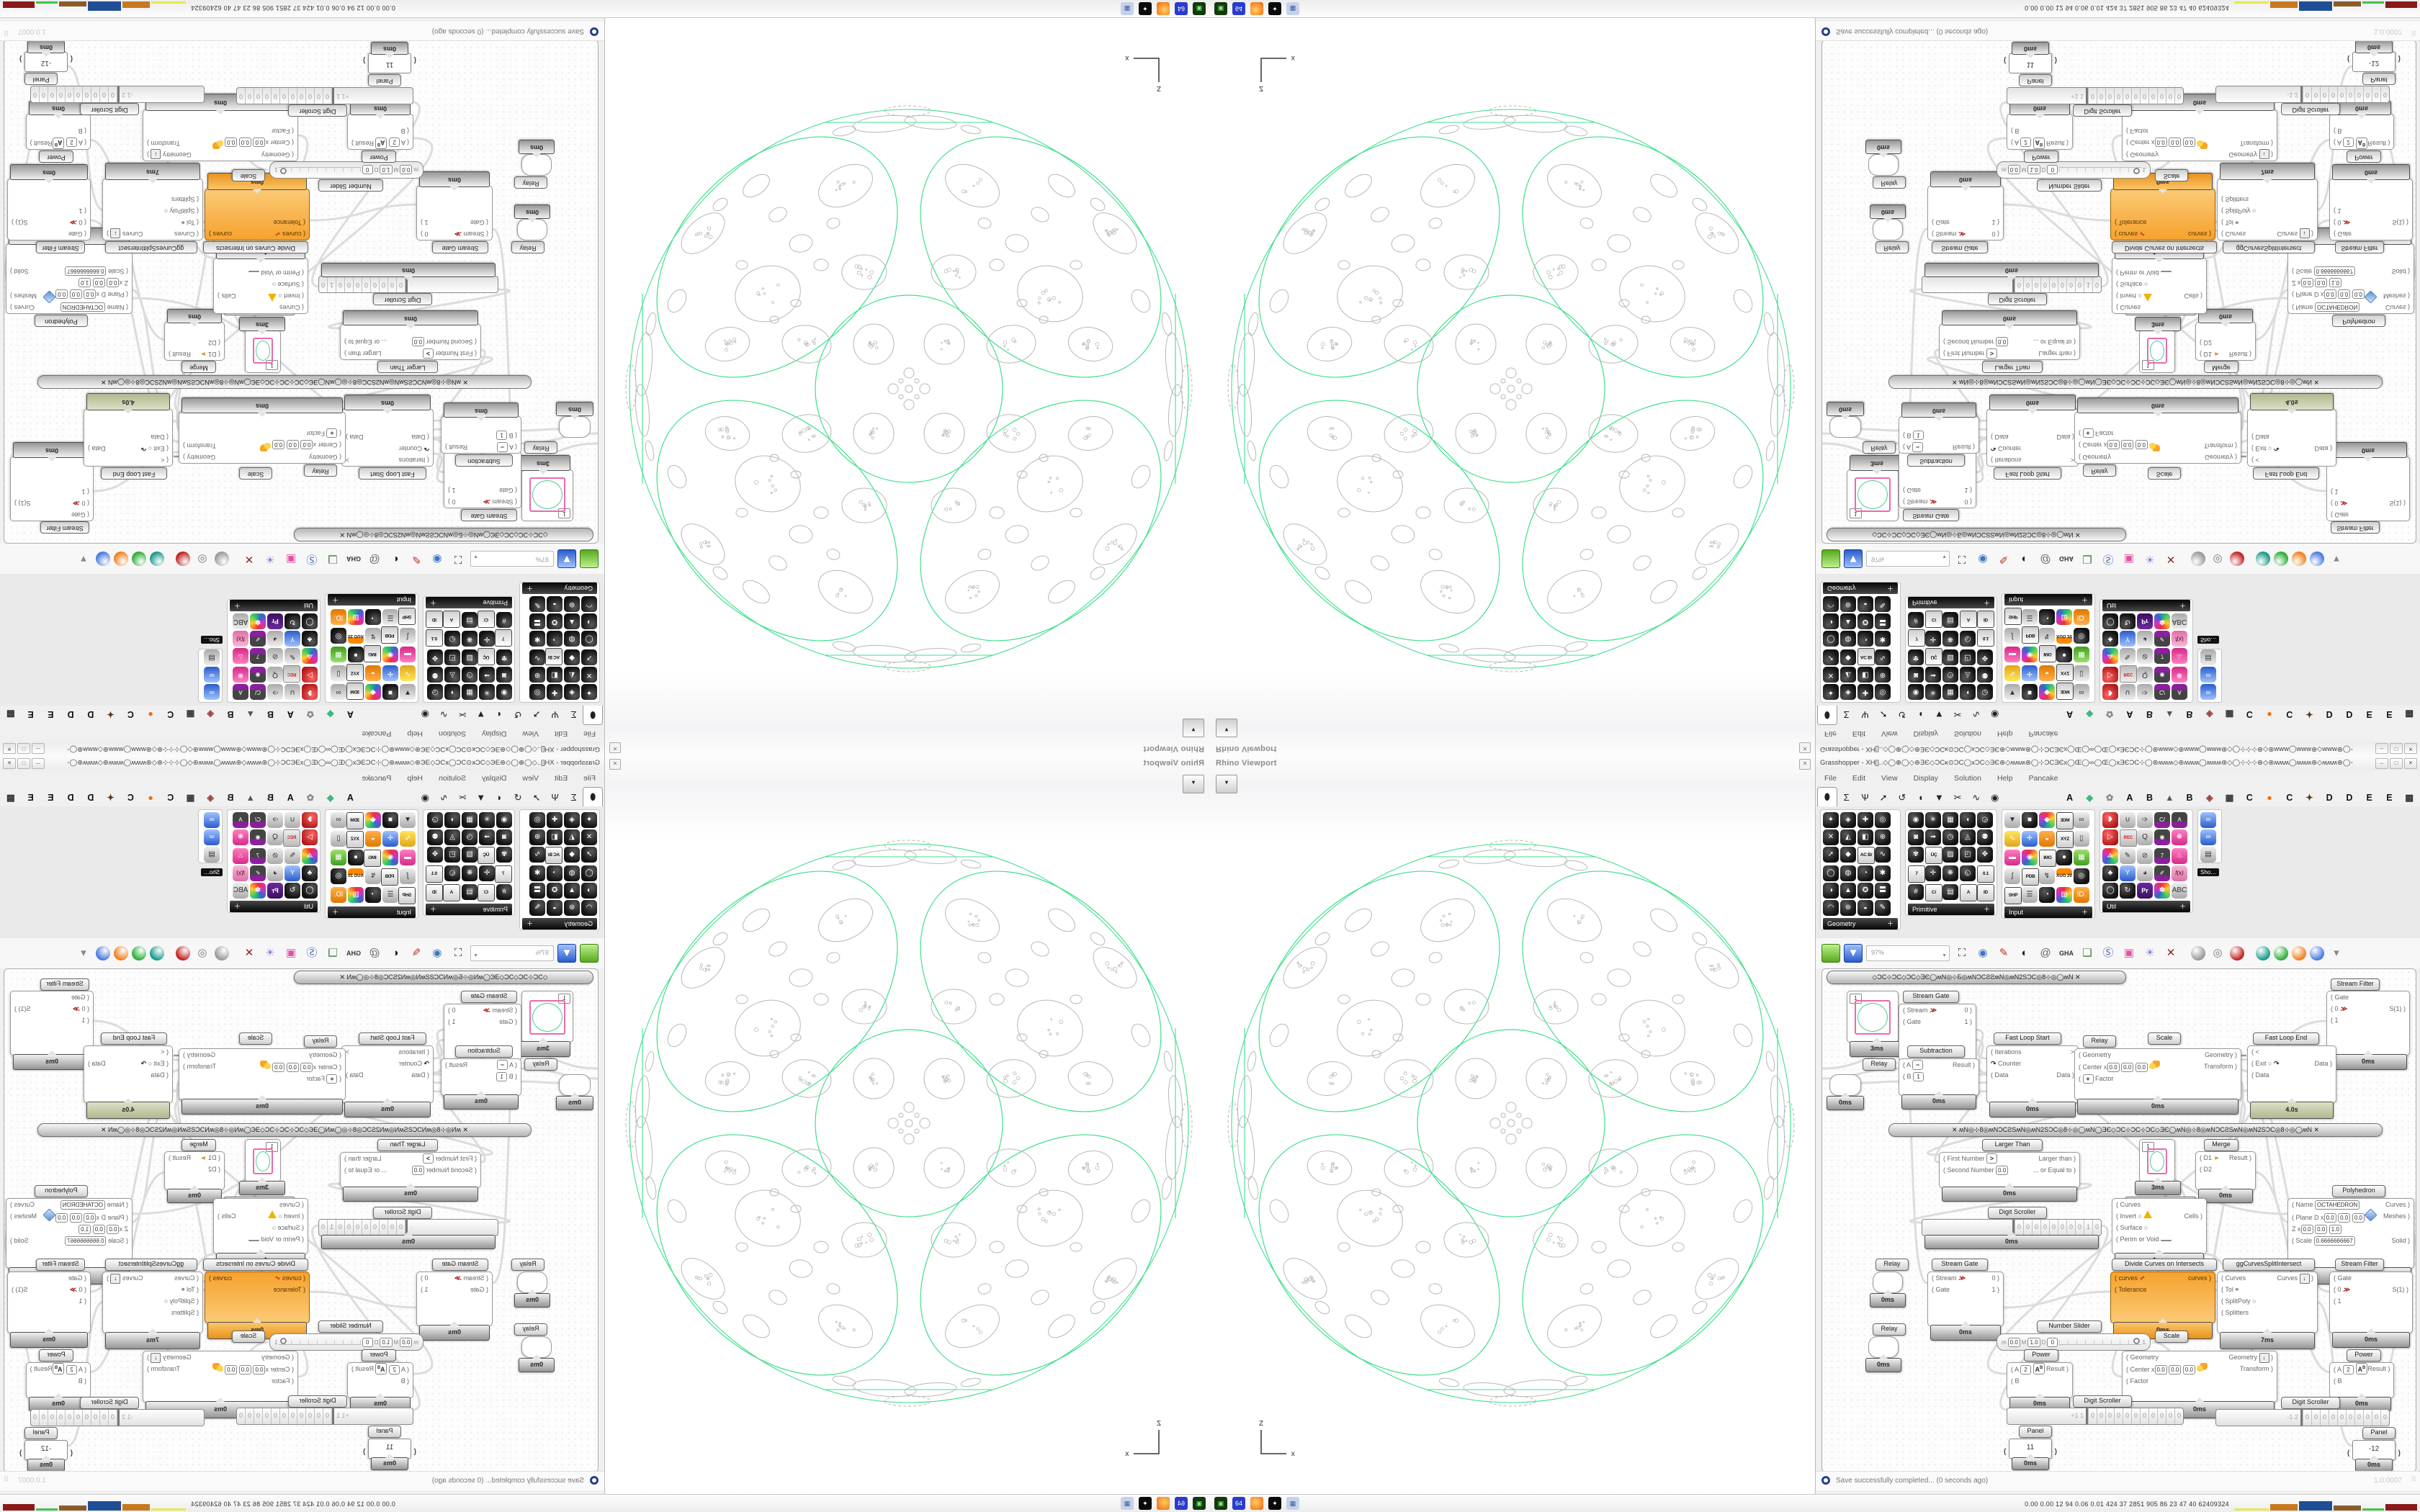 The image size is (2420, 1512). I want to click on palette-item: ✚, so click(1865, 820).